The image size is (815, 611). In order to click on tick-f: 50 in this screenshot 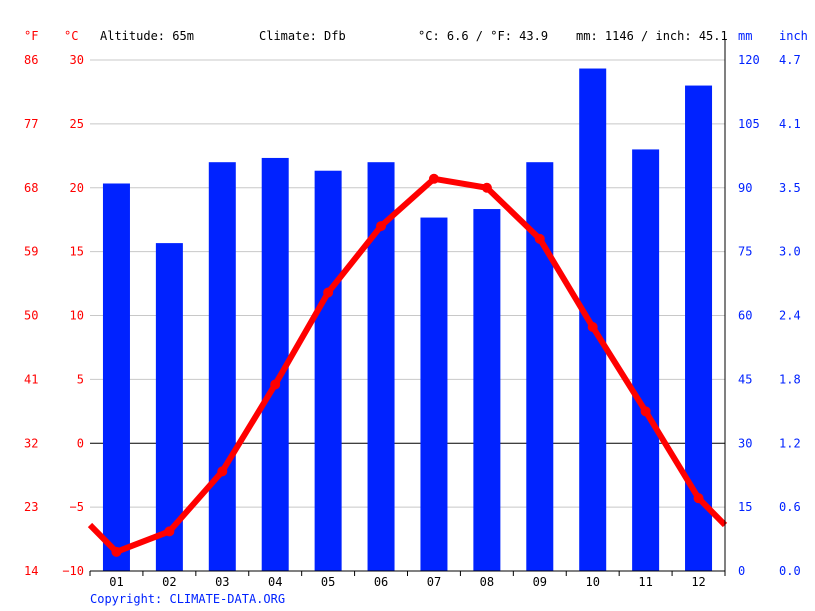, I will do `click(31, 316)`.